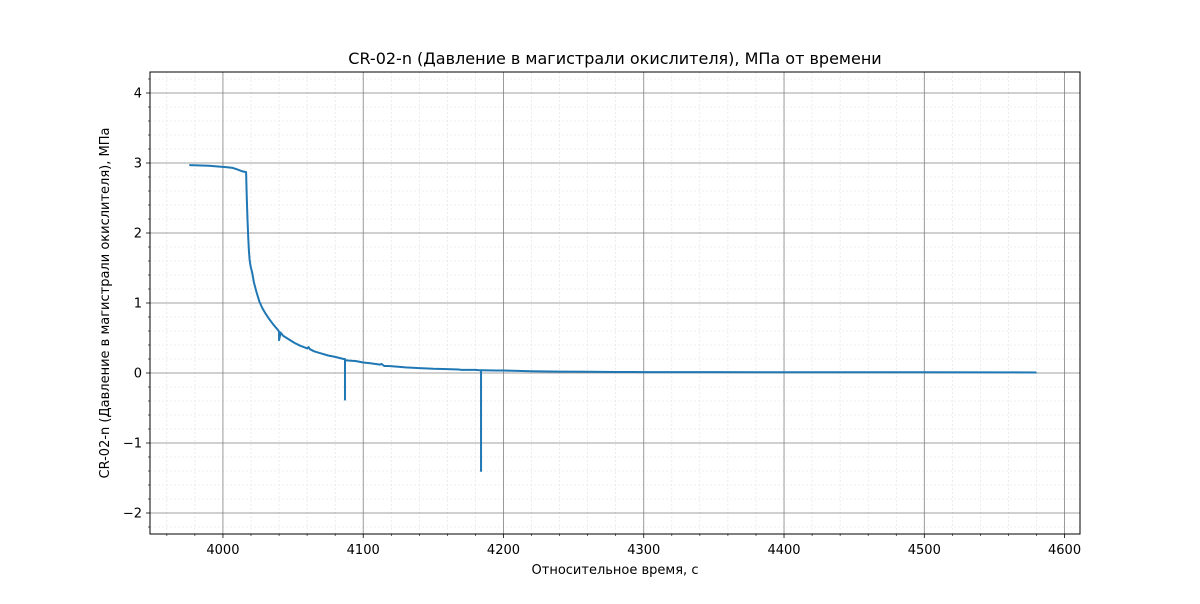 Image resolution: width=1200 pixels, height=604 pixels. I want to click on y-tick-label: 1, so click(138, 304).